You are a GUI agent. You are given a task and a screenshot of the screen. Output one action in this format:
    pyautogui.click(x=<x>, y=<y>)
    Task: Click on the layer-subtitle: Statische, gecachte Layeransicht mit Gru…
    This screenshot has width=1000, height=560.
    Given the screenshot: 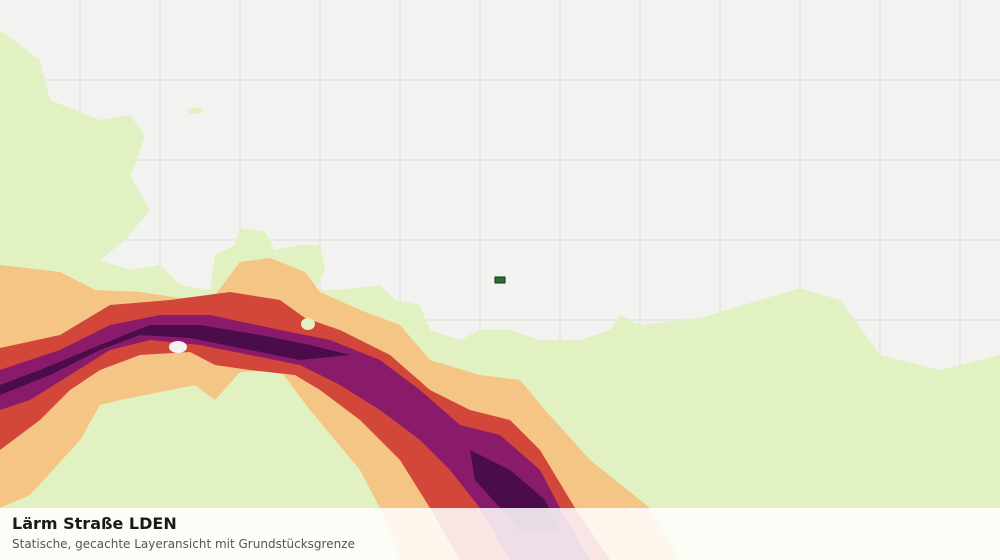 What is the action you would take?
    pyautogui.click(x=183, y=544)
    